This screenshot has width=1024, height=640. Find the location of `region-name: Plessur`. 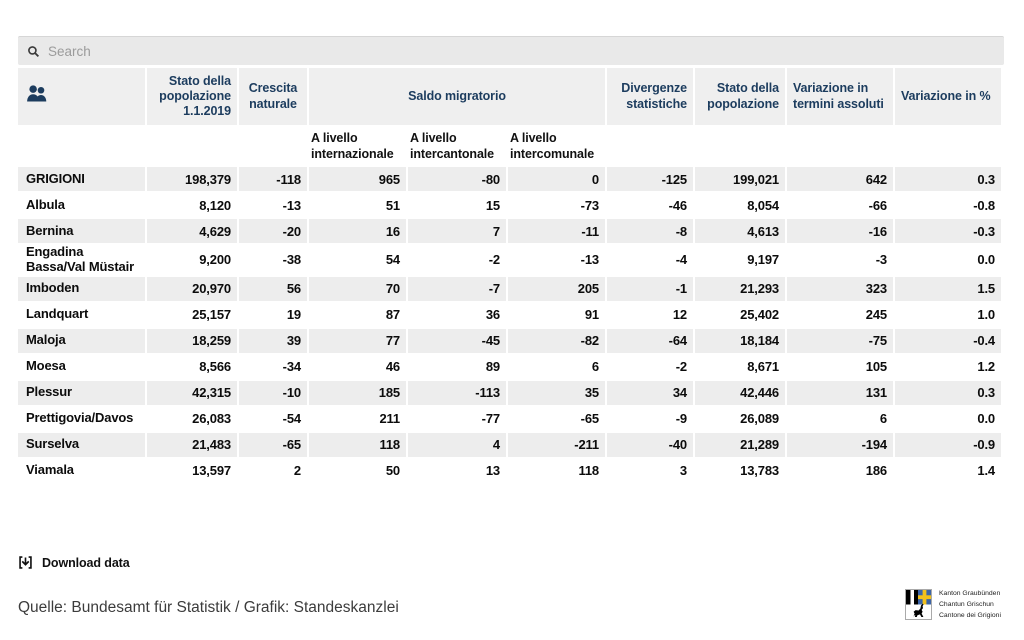

region-name: Plessur is located at coordinates (81, 392).